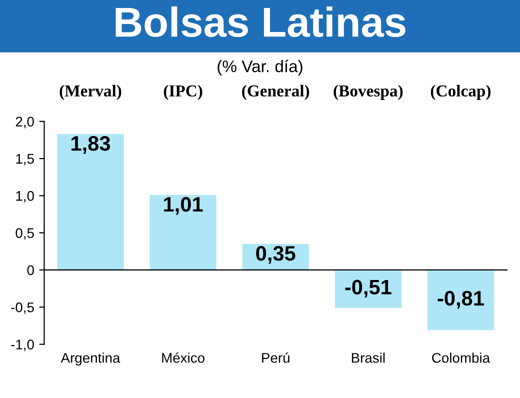 This screenshot has width=520, height=398. I want to click on y-tick-label: -0,5, so click(22, 308).